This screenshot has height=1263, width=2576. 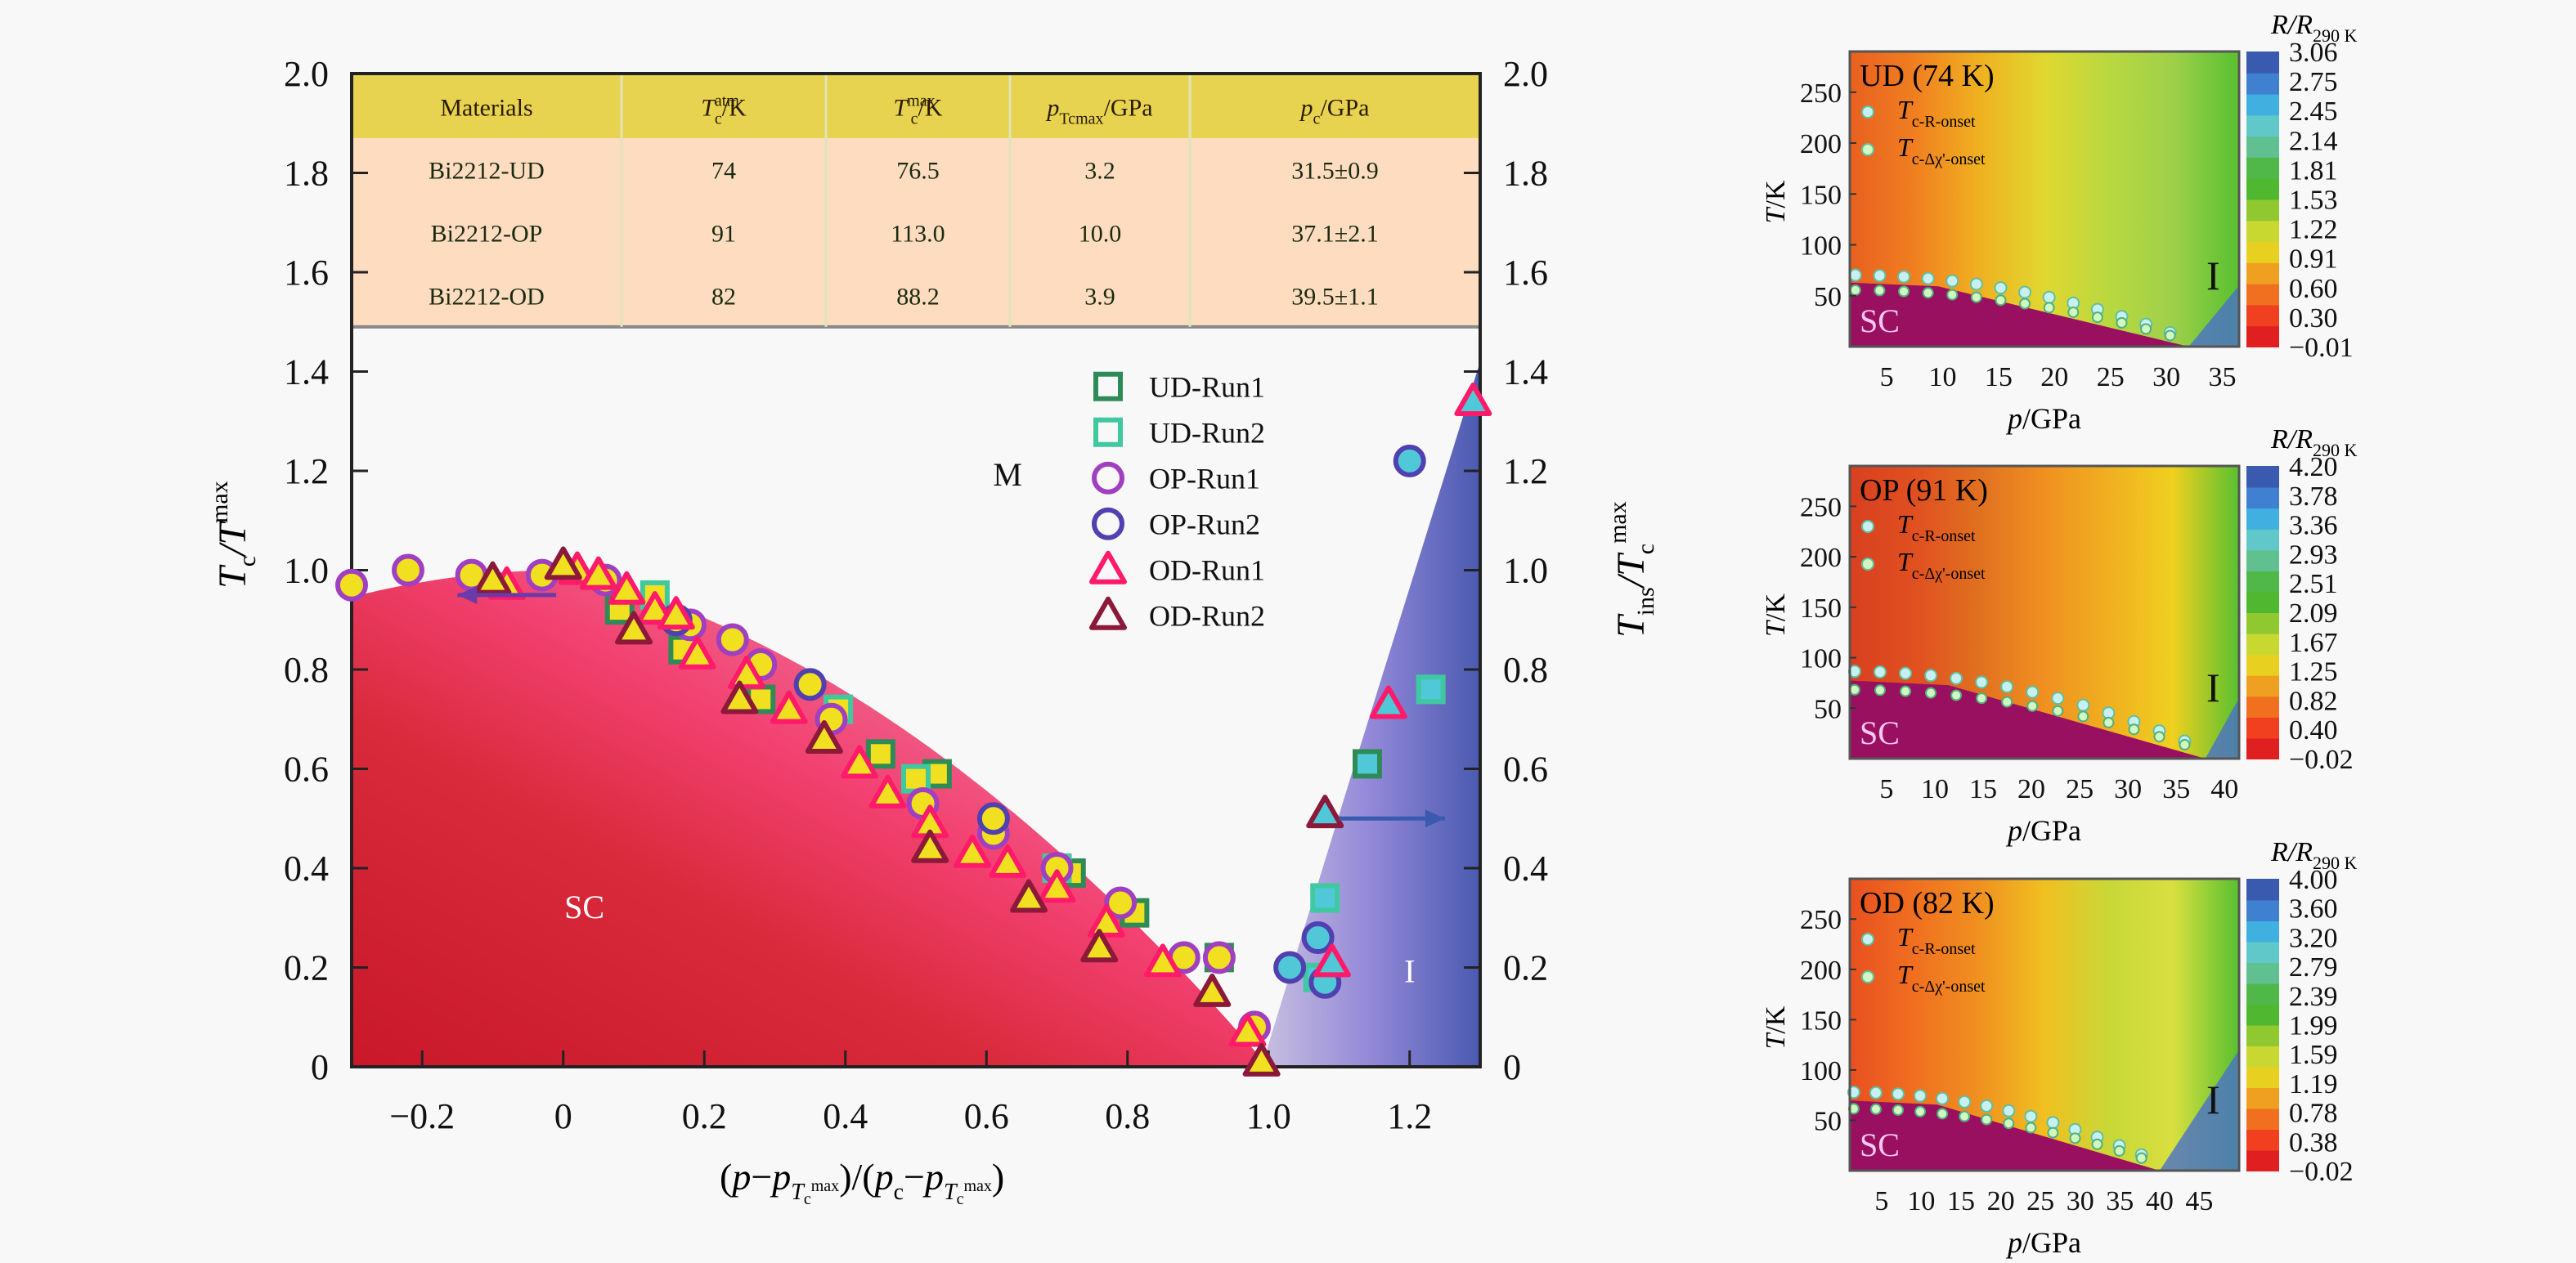 What do you see at coordinates (2313, 496) in the screenshot?
I see `colorbar-tick-label: 3.78` at bounding box center [2313, 496].